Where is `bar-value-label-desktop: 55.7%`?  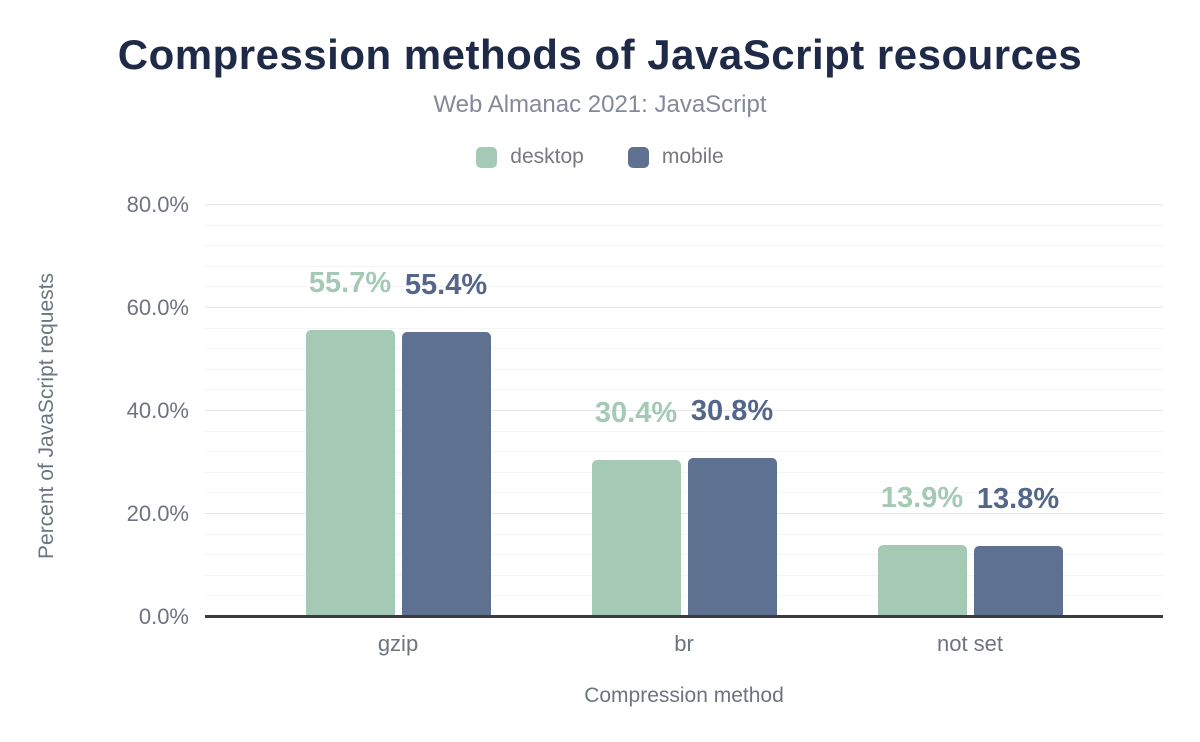
bar-value-label-desktop: 55.7% is located at coordinates (350, 283).